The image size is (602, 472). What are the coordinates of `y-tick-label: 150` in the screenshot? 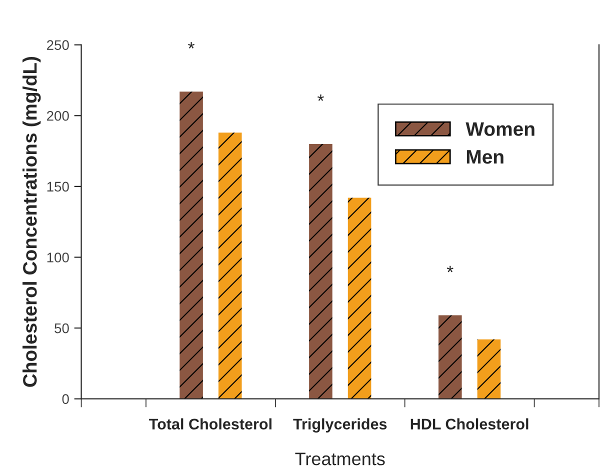 It's located at (58, 187).